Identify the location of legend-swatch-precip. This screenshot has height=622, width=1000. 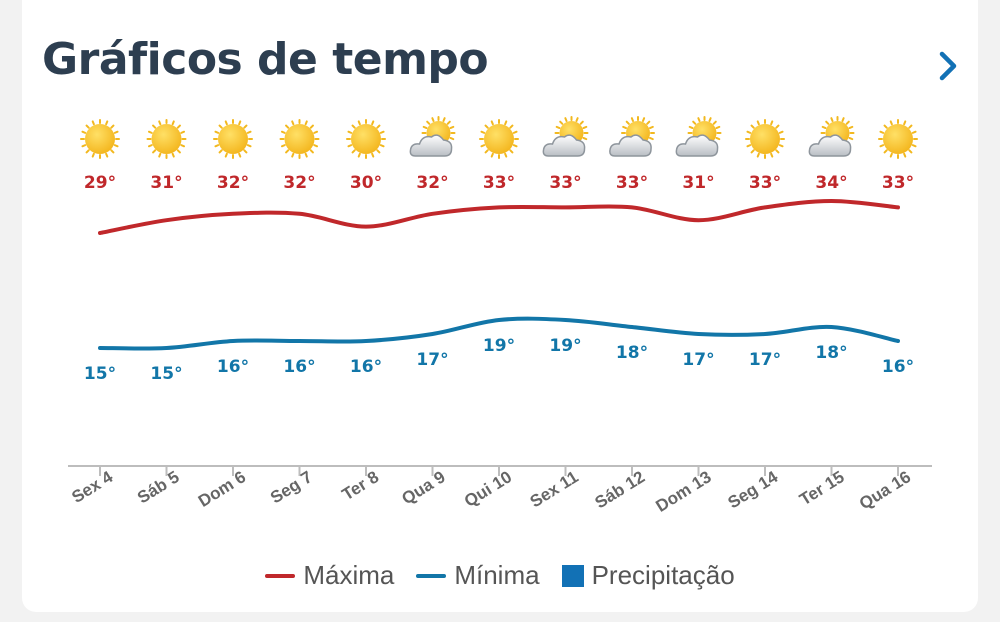
(572, 575).